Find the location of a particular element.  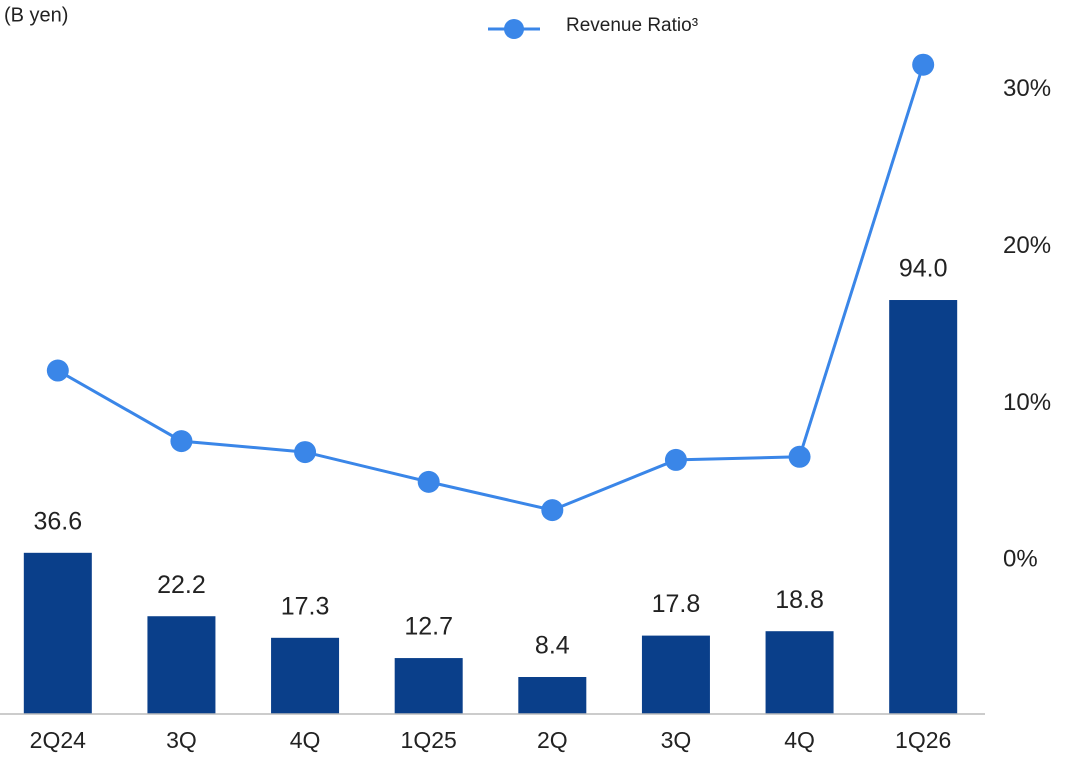

y-axis-label: (B yen) is located at coordinates (36, 15).